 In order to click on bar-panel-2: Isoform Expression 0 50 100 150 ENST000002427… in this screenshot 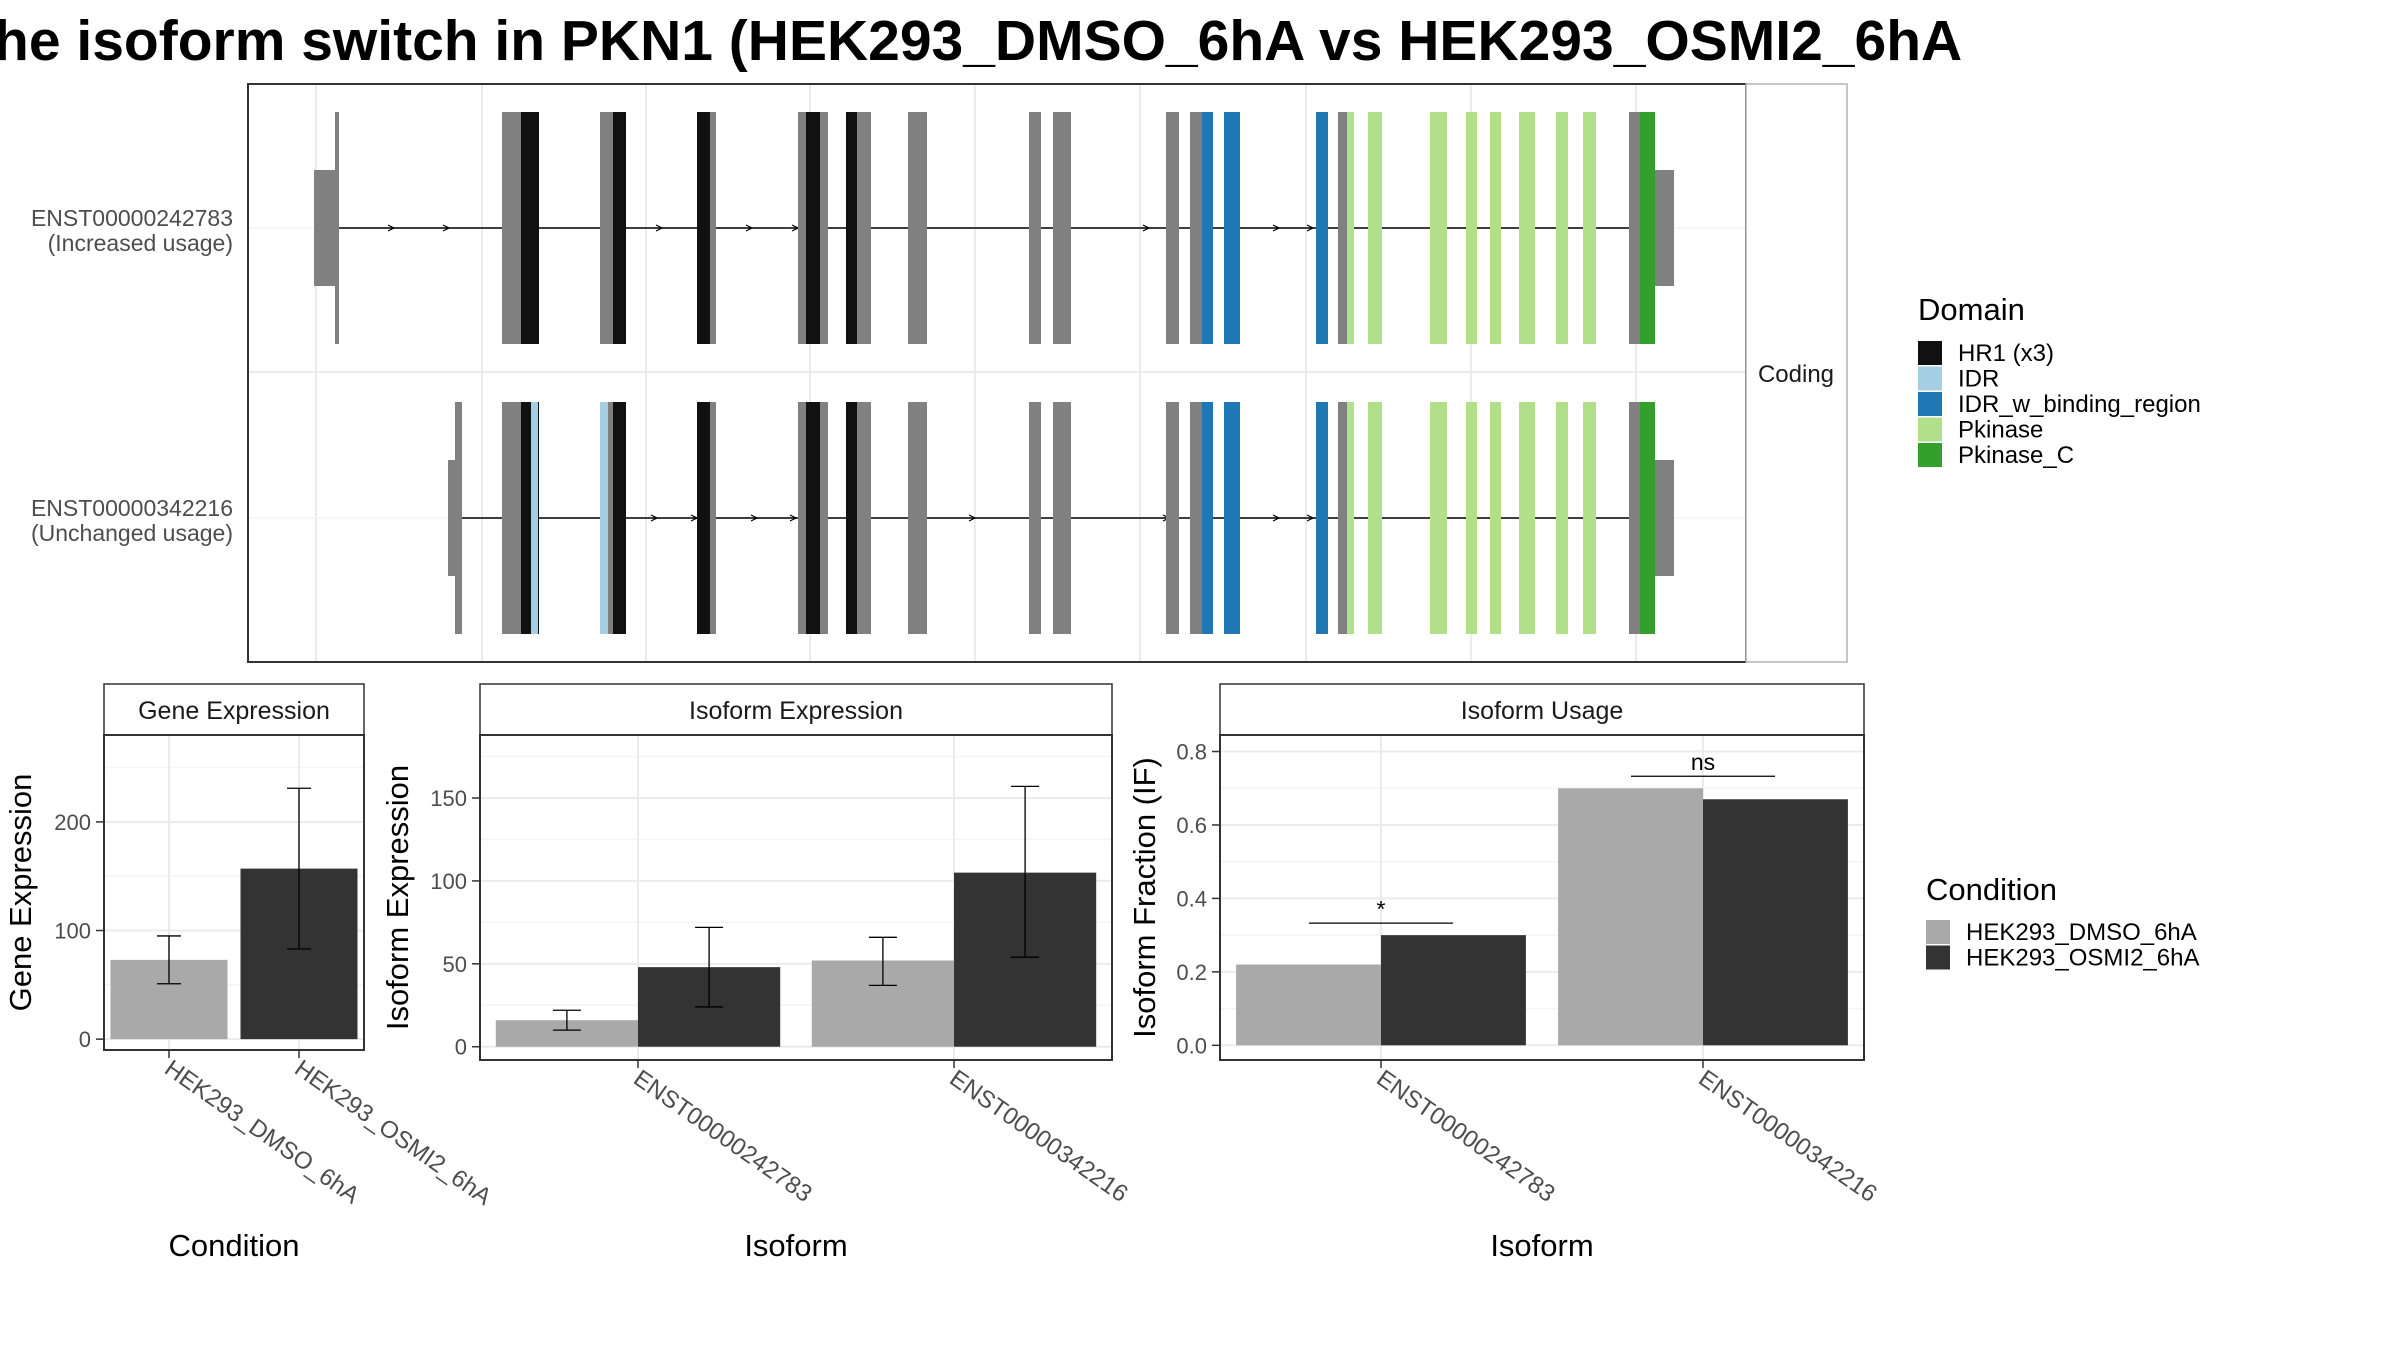, I will do `click(756, 973)`.